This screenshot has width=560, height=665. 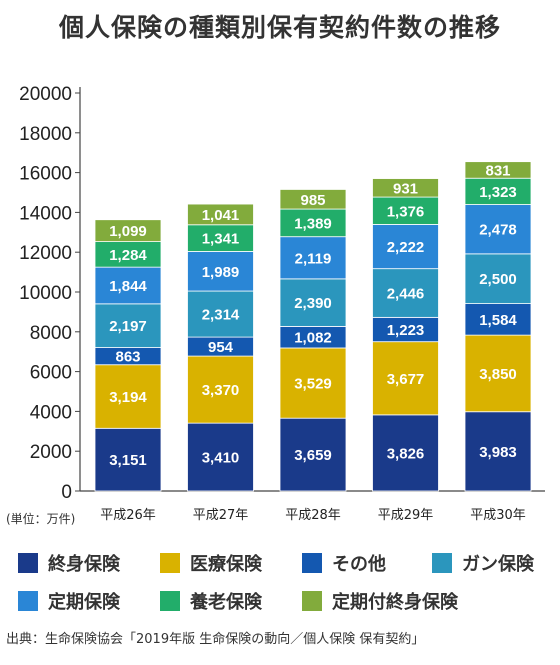 What do you see at coordinates (406, 515) in the screenshot?
I see `x-tick-label: 平成29年` at bounding box center [406, 515].